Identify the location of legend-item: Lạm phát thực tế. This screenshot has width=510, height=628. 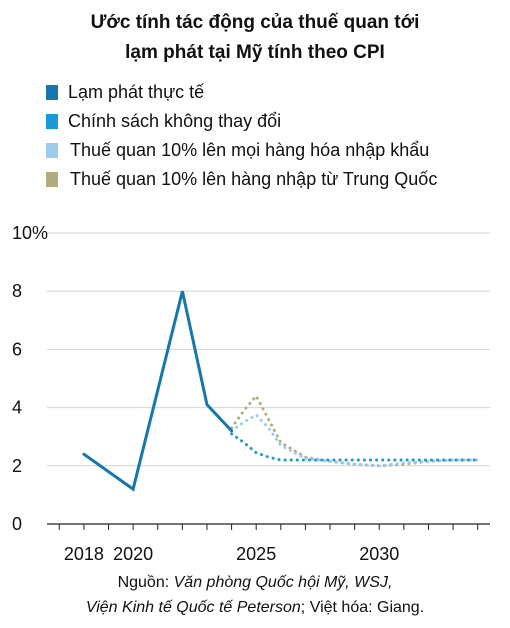
(241, 92).